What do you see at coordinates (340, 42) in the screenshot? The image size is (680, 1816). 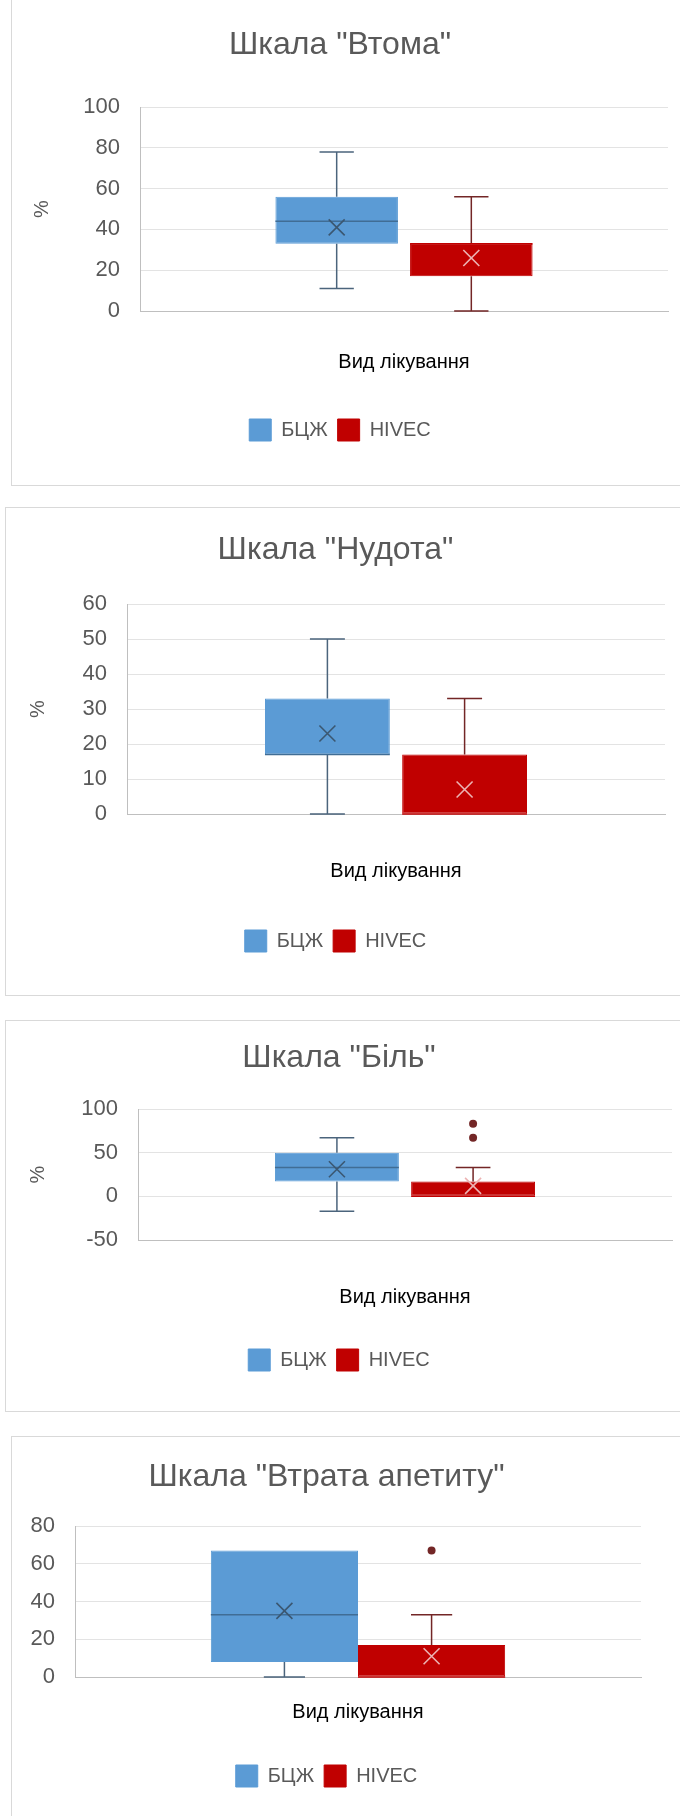 I see `chart-title: Шкала "Втома"` at bounding box center [340, 42].